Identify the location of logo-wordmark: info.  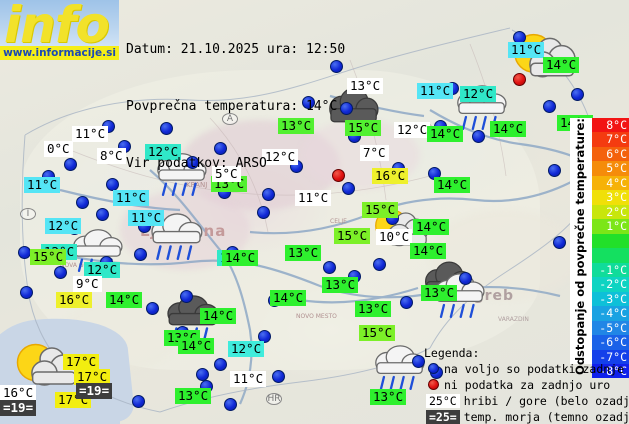
(57, 27).